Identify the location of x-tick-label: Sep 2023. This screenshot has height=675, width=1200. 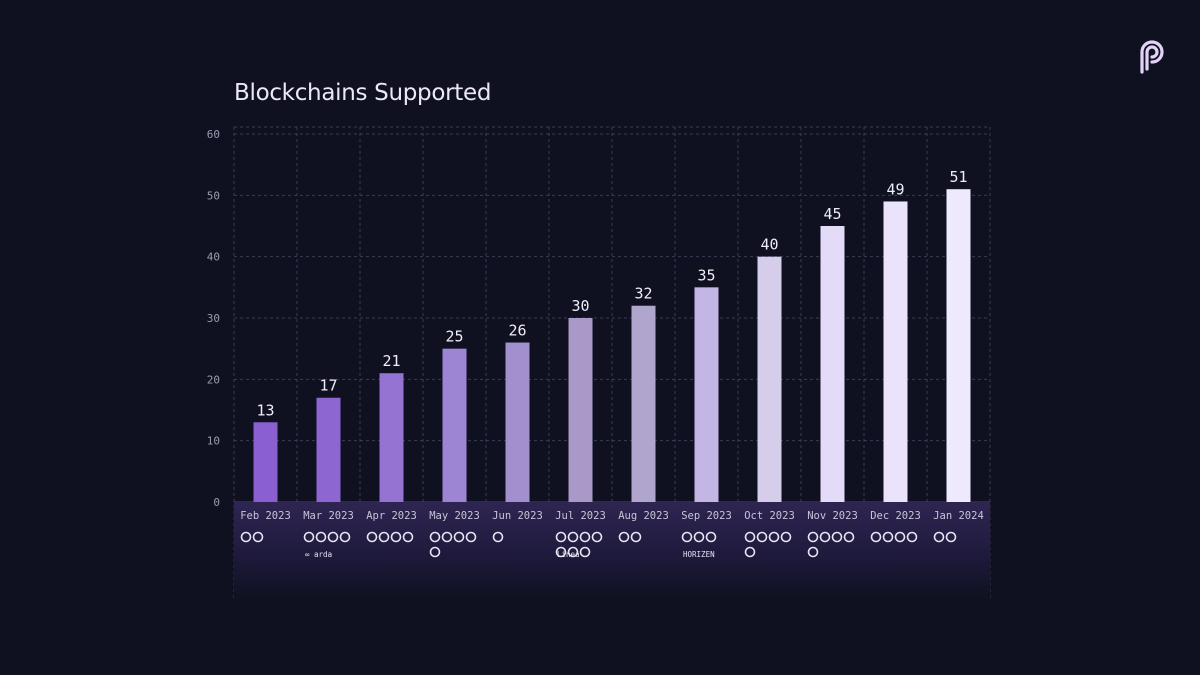
(706, 516).